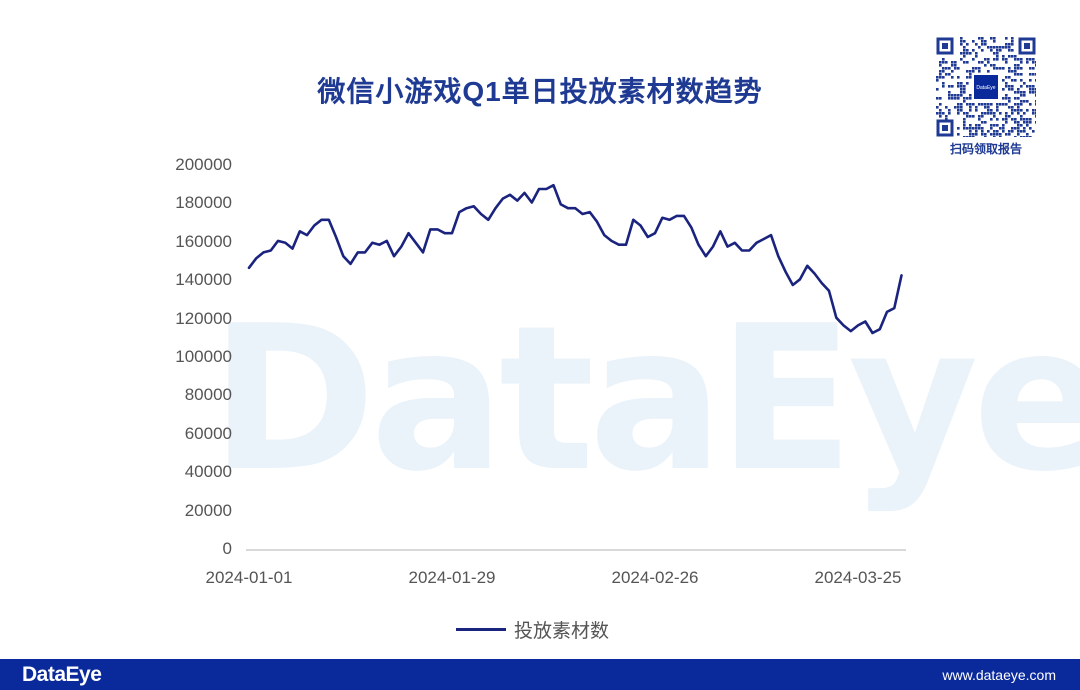  Describe the element at coordinates (208, 472) in the screenshot. I see `y-tick-label: 40000` at that location.